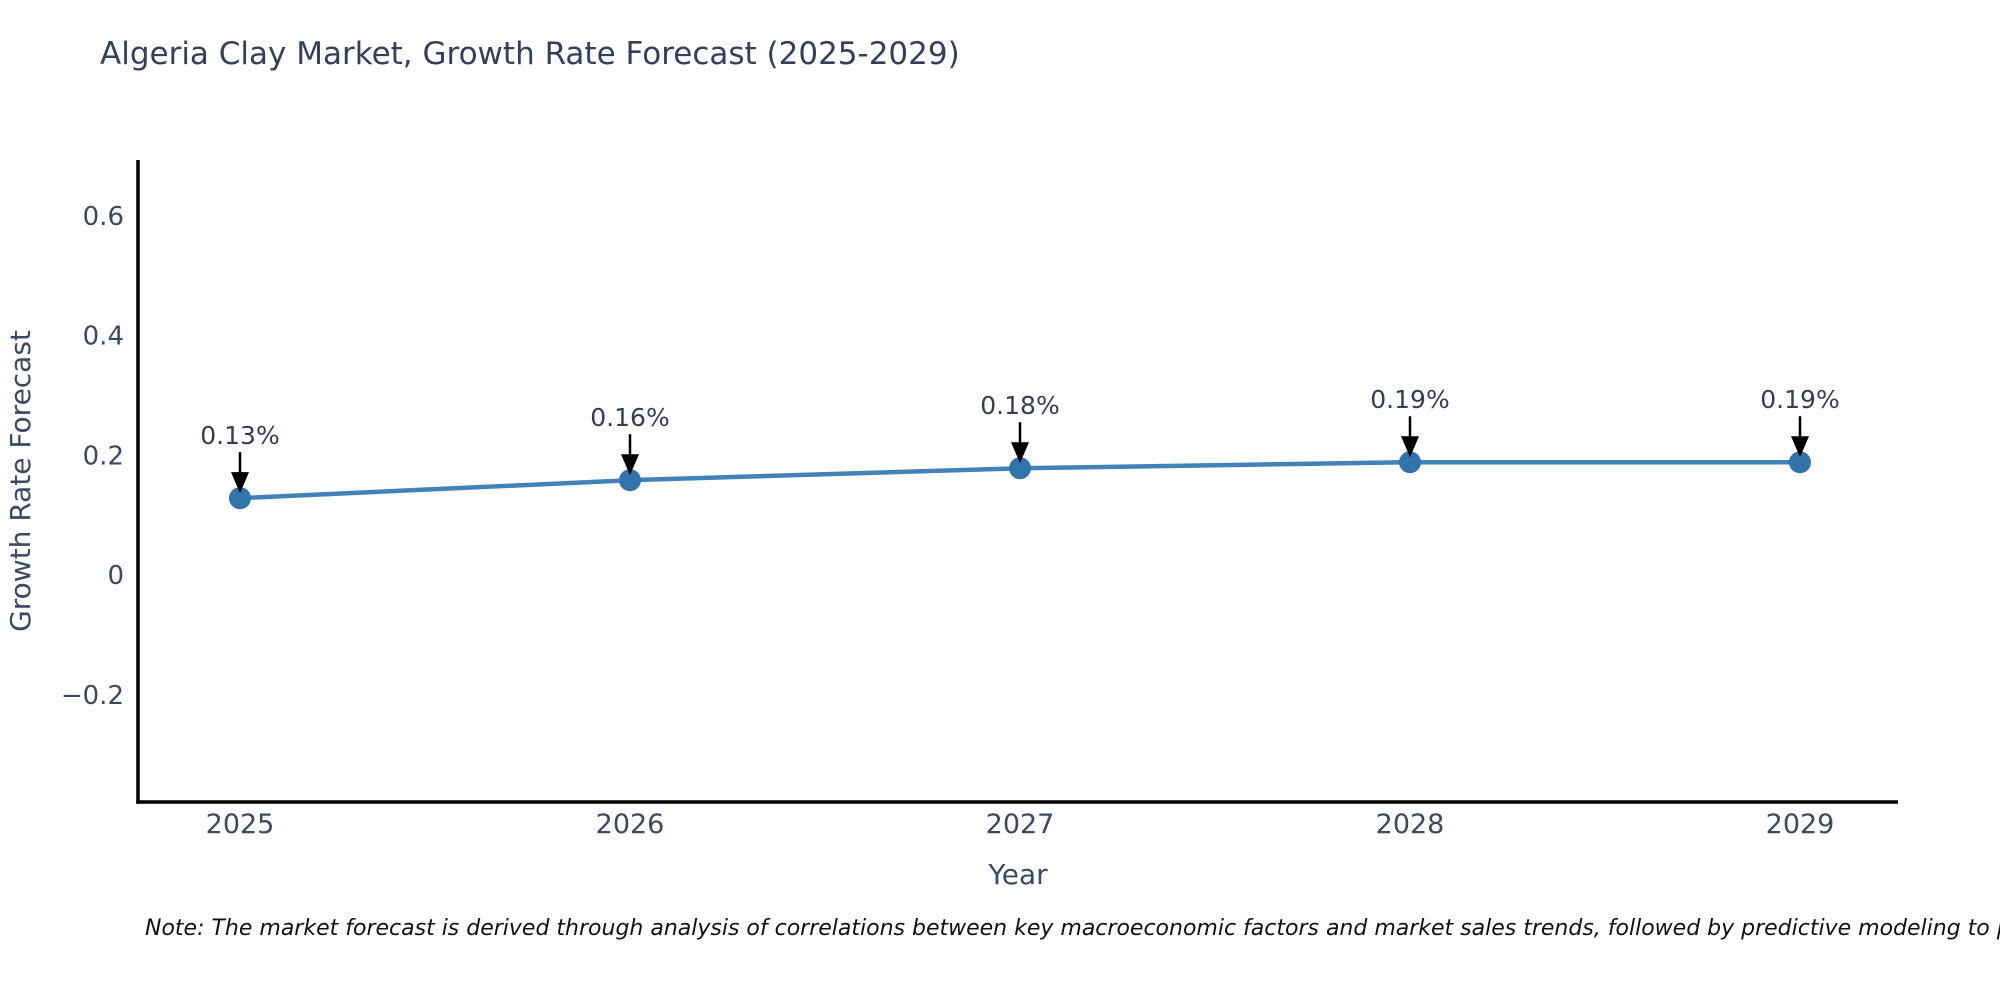 This screenshot has width=2000, height=1000. What do you see at coordinates (103, 217) in the screenshot?
I see `y-tick-label: 0.6` at bounding box center [103, 217].